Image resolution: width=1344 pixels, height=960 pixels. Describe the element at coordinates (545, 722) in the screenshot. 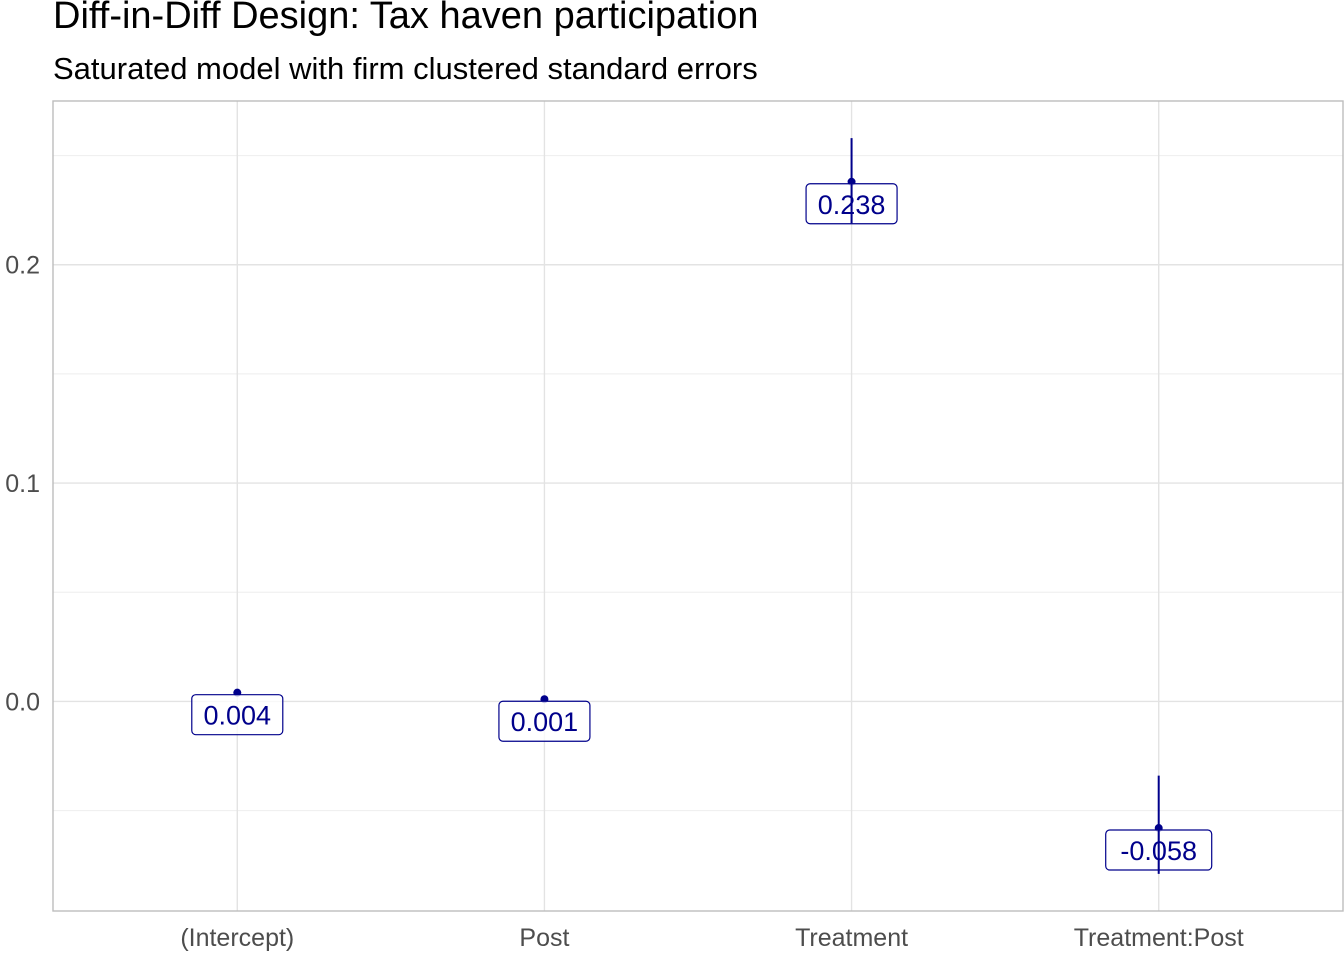

I see `data-label: 0.001` at that location.